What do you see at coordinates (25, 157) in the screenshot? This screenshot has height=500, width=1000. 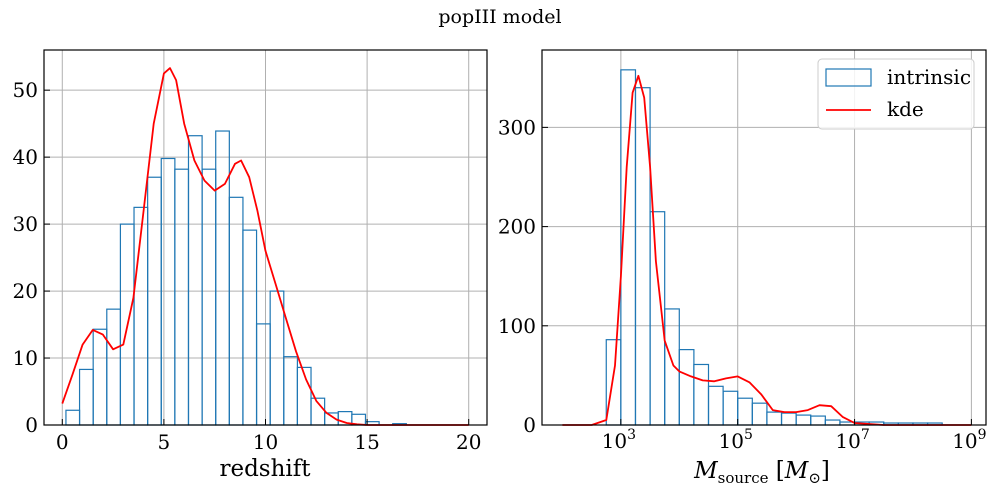 I see `y-tick-label: 40` at bounding box center [25, 157].